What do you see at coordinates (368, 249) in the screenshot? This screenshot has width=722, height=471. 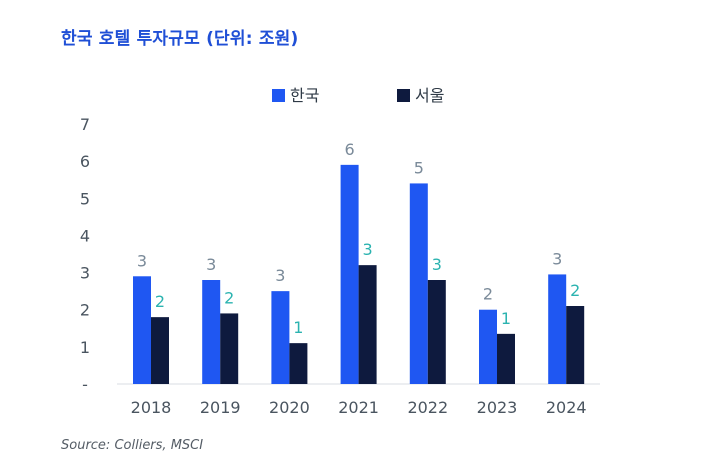 I see `data-label-seoul-2021: 3` at bounding box center [368, 249].